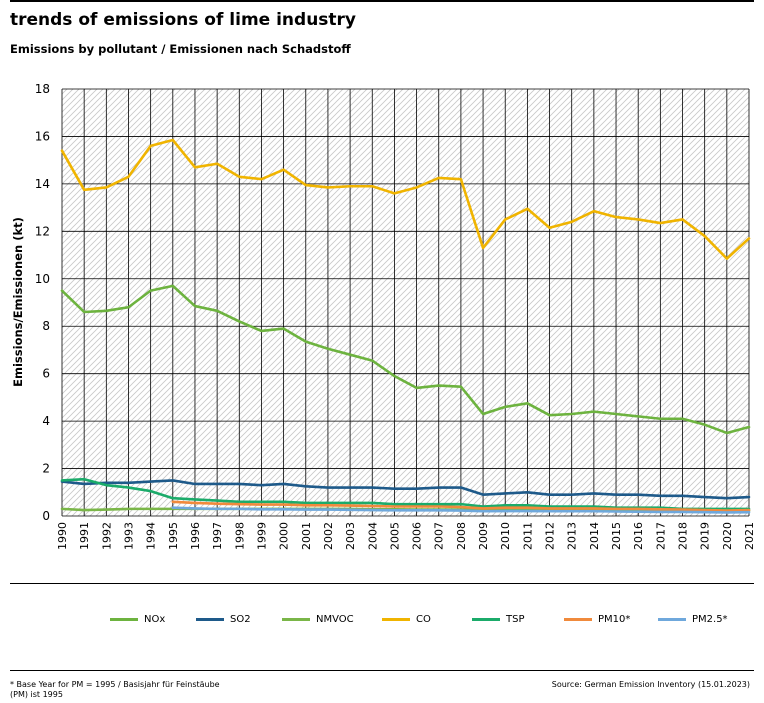  Describe the element at coordinates (505, 536) in the screenshot. I see `x-tick-label: 2010` at that location.